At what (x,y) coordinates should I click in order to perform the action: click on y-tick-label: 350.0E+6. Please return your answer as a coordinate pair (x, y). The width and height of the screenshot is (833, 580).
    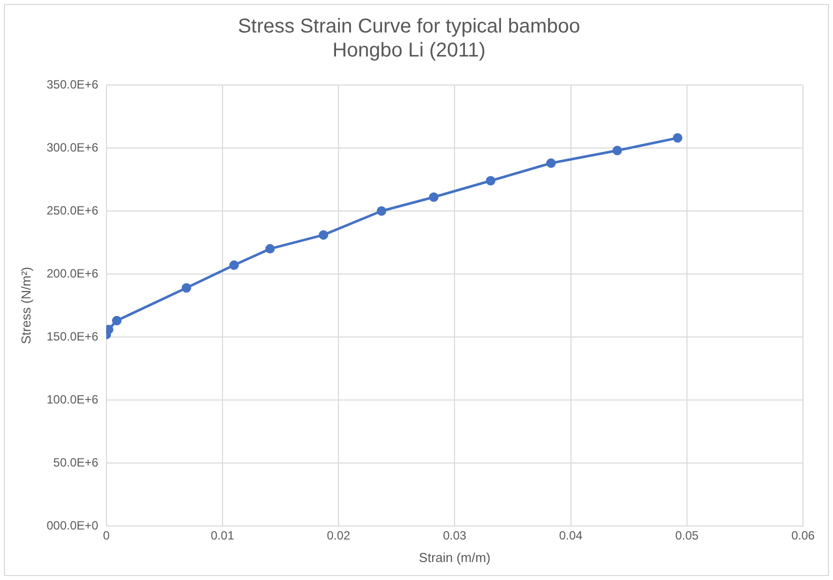
    Looking at the image, I should click on (72, 84).